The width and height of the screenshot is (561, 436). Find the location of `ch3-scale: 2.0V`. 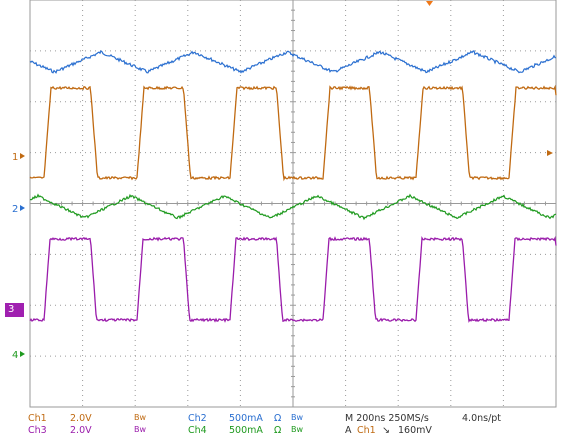

ch3-scale: 2.0V is located at coordinates (81, 430).